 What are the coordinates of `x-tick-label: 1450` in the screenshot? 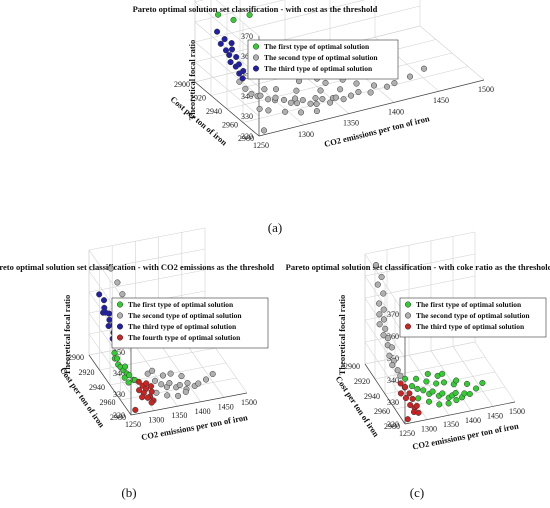 It's located at (495, 415).